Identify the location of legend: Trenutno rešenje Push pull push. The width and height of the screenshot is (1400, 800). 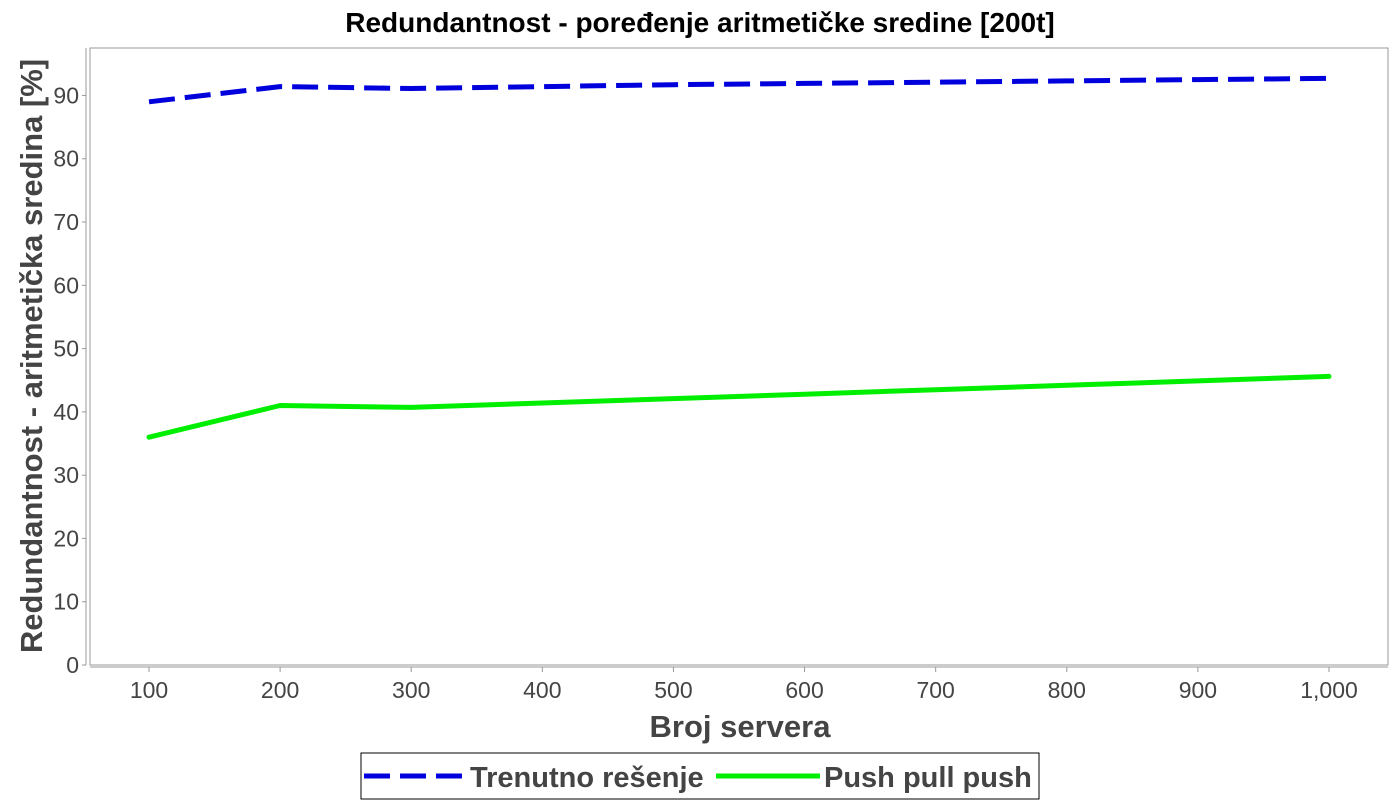
(700, 776).